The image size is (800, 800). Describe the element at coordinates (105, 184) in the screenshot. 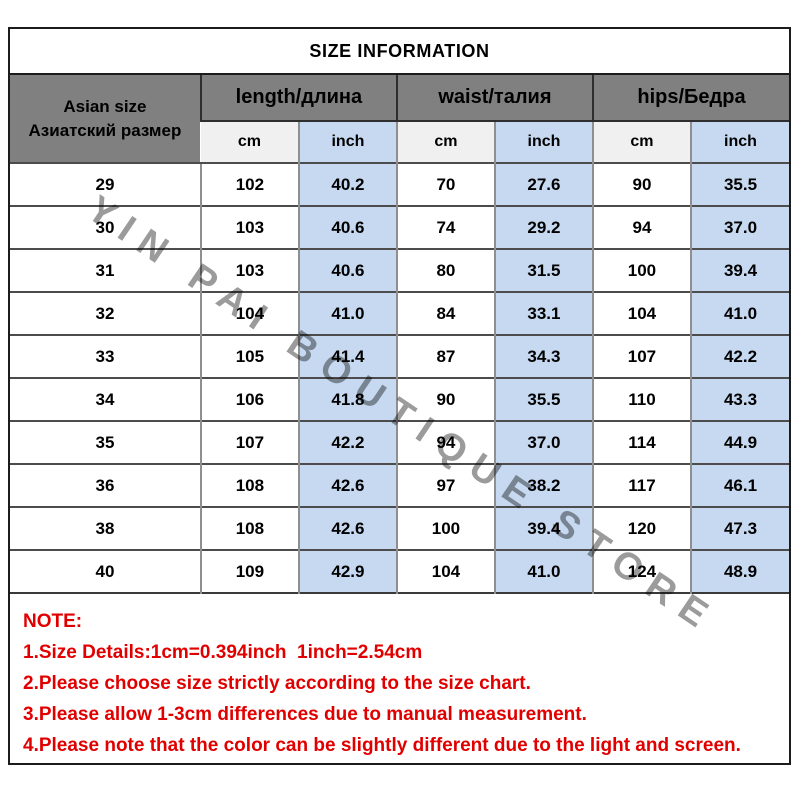

I see `cell-size: 29` at that location.